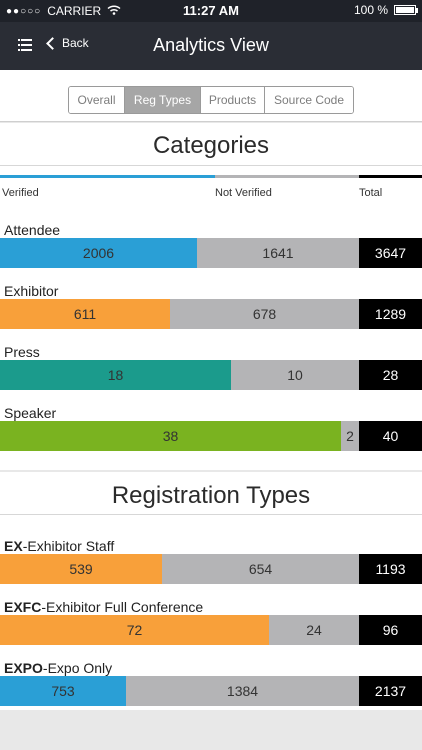 The image size is (422, 750). Describe the element at coordinates (85, 314) in the screenshot. I see `bar-verified: 611` at that location.